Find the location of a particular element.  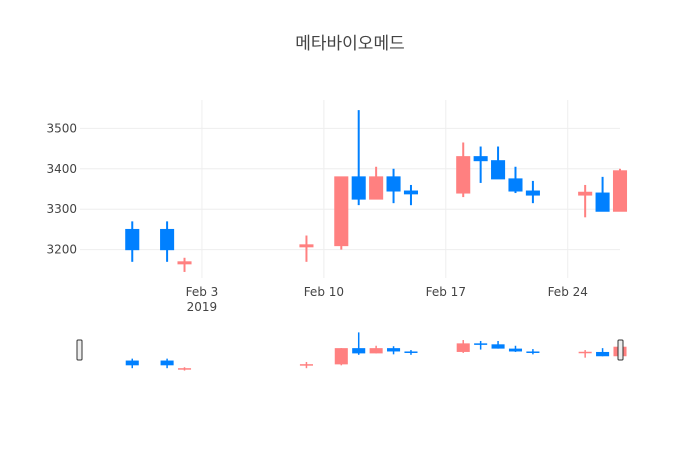

y-tick-label: 3400 is located at coordinates (61, 169).